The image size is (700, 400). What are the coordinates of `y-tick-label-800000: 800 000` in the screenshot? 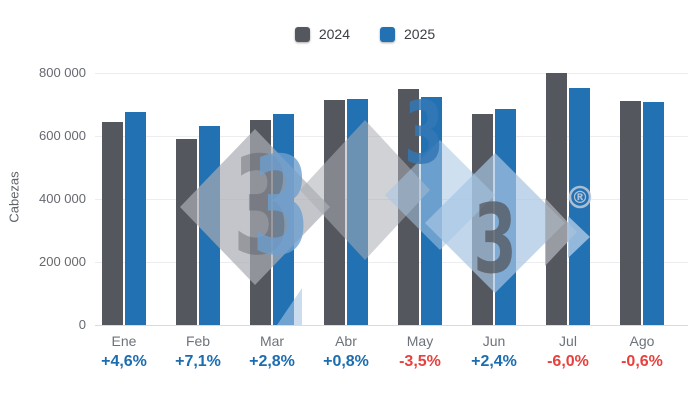 It's located at (62, 72).